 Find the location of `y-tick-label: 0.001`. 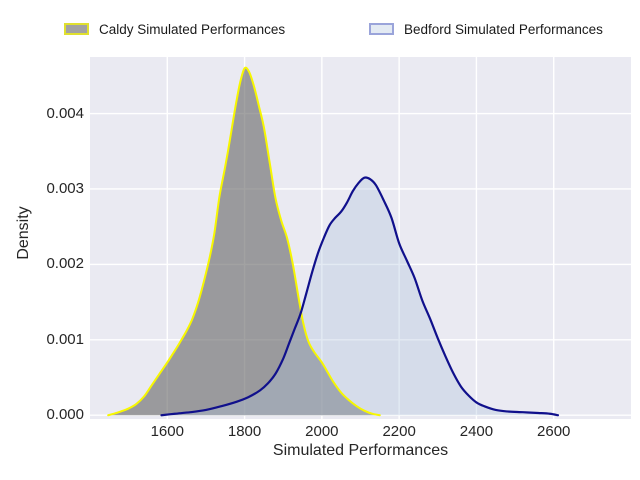

y-tick-label: 0.001 is located at coordinates (65, 339).